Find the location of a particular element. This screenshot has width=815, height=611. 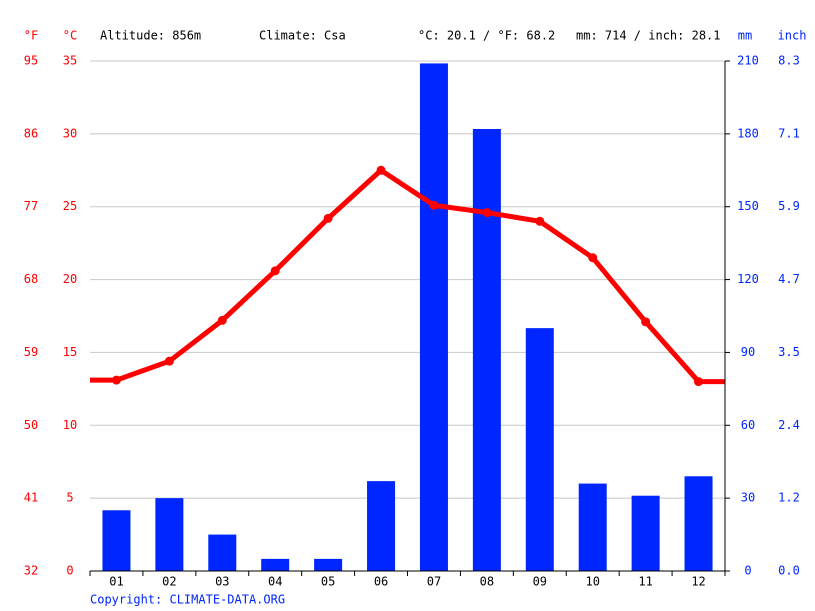

y2-tick-label-inch: 4.7 is located at coordinates (789, 279).